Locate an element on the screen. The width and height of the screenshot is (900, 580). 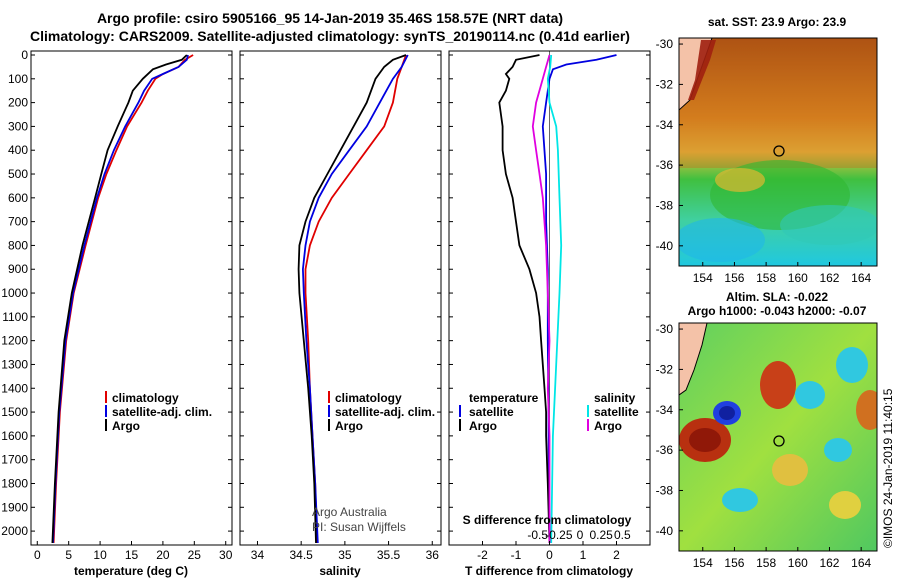
watermark: ©IMOS 24-Jan-2019 11:40:15 is located at coordinates (888, 468).